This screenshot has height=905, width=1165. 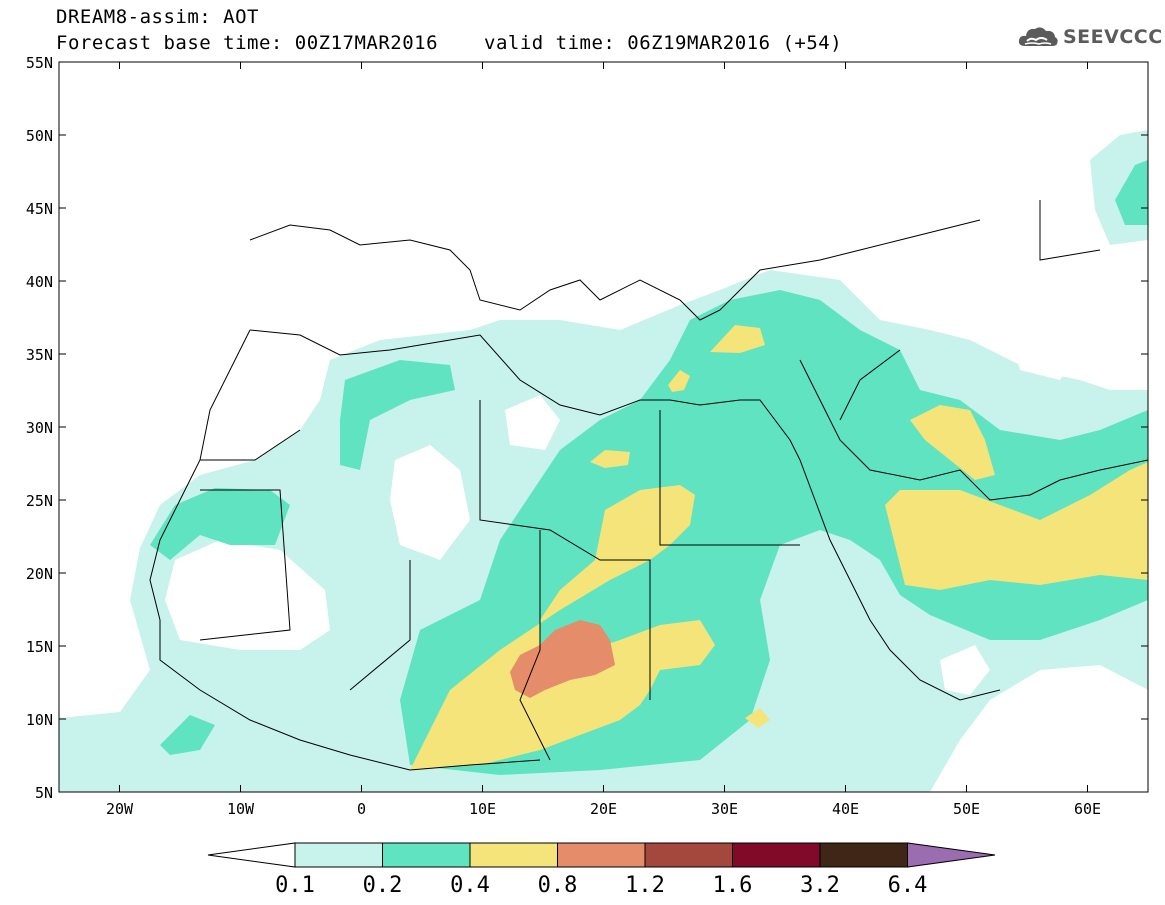 I want to click on lon-tick-label: 10W, so click(x=241, y=809).